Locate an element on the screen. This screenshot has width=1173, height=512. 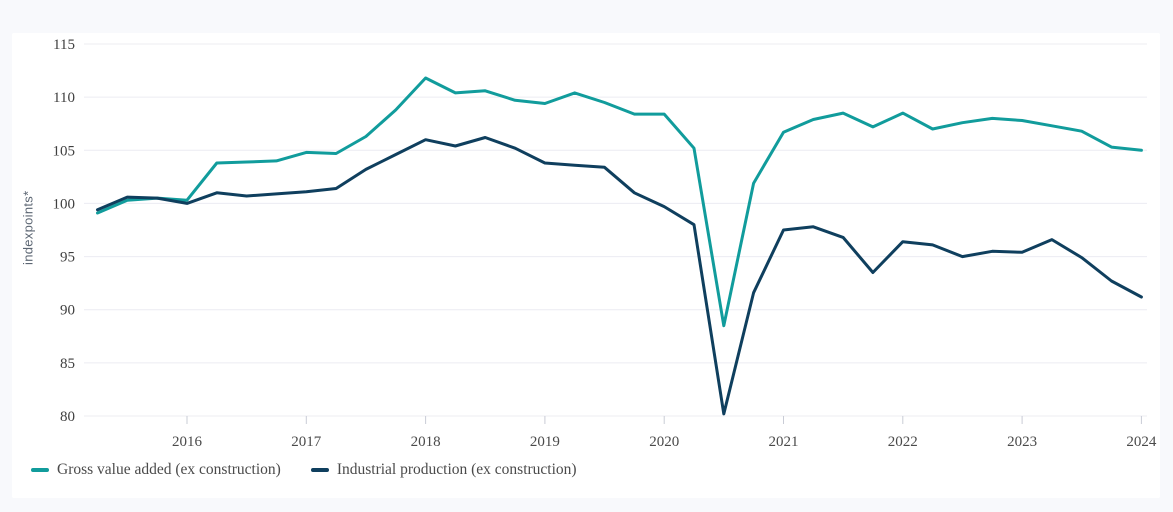
y-tick-label: 110 is located at coordinates (64, 98).